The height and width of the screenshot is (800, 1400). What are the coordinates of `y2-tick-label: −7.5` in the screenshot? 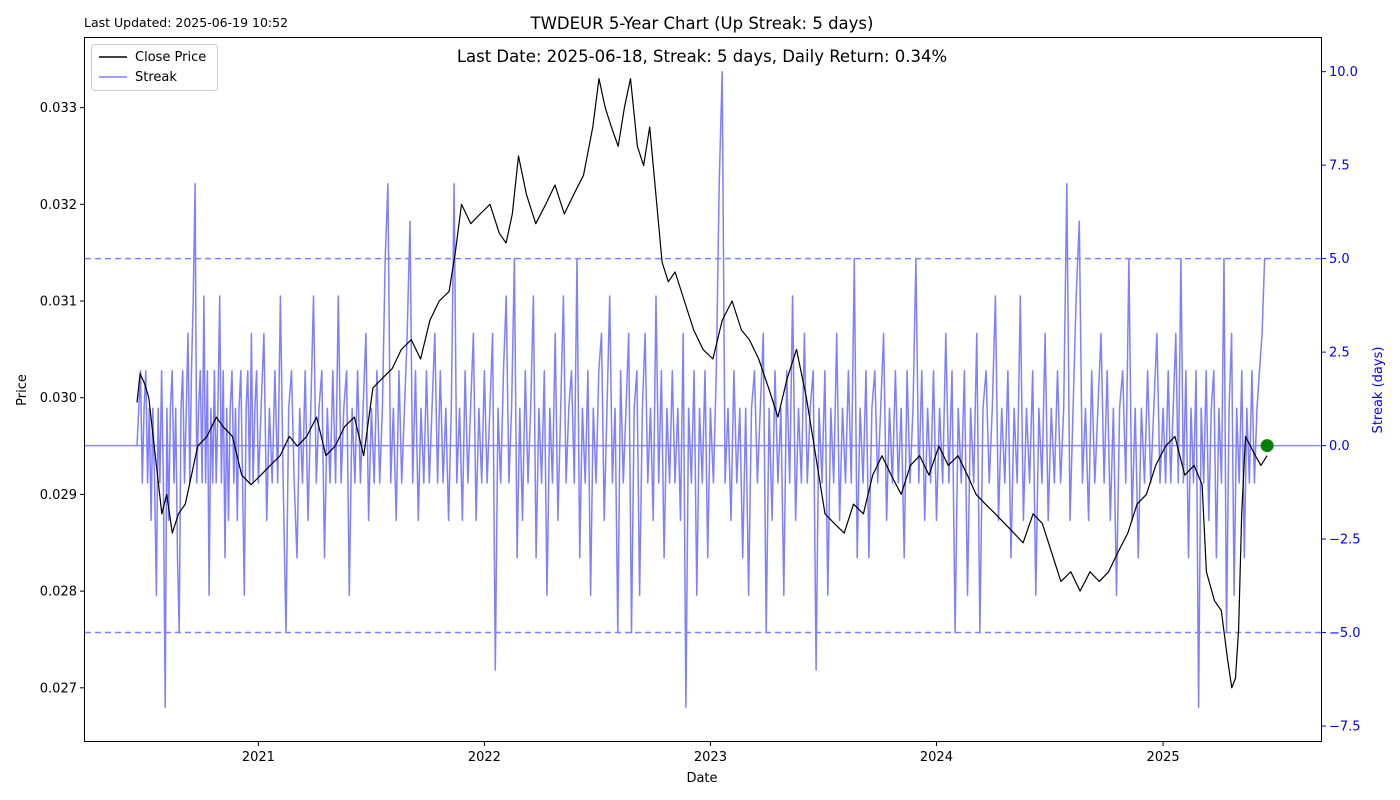 It's located at (1345, 727).